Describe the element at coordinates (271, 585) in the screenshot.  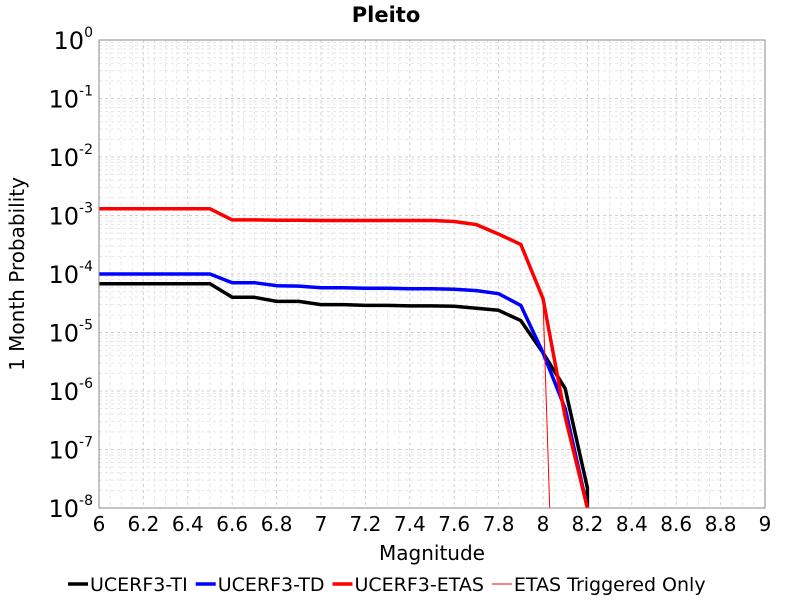
I see `legend-label-1: UCERF3-TD` at that location.